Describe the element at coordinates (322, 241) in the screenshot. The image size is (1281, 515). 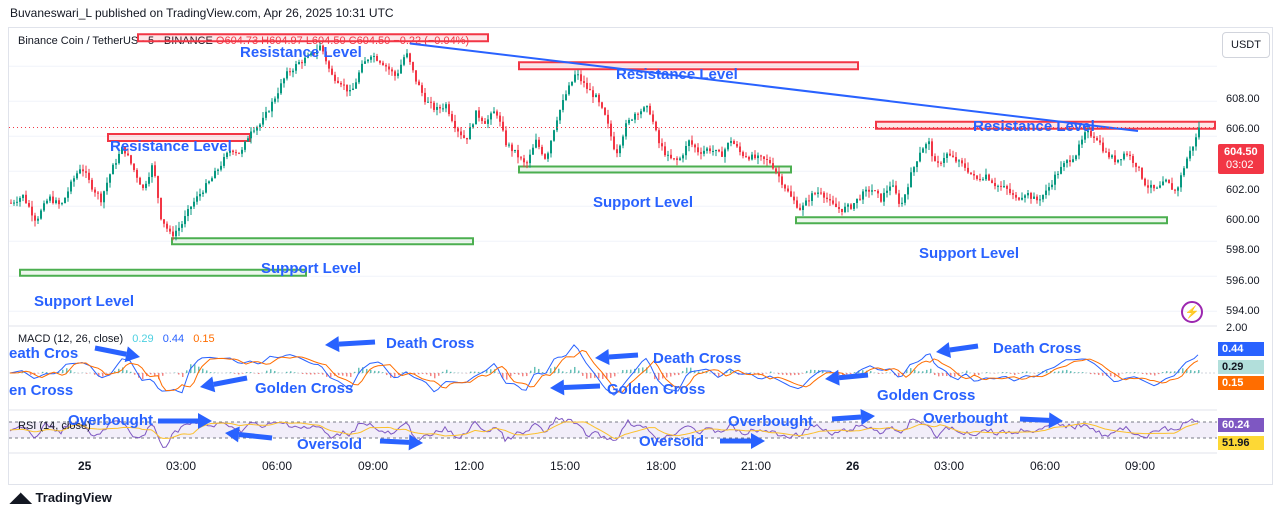
I see `support-box` at that location.